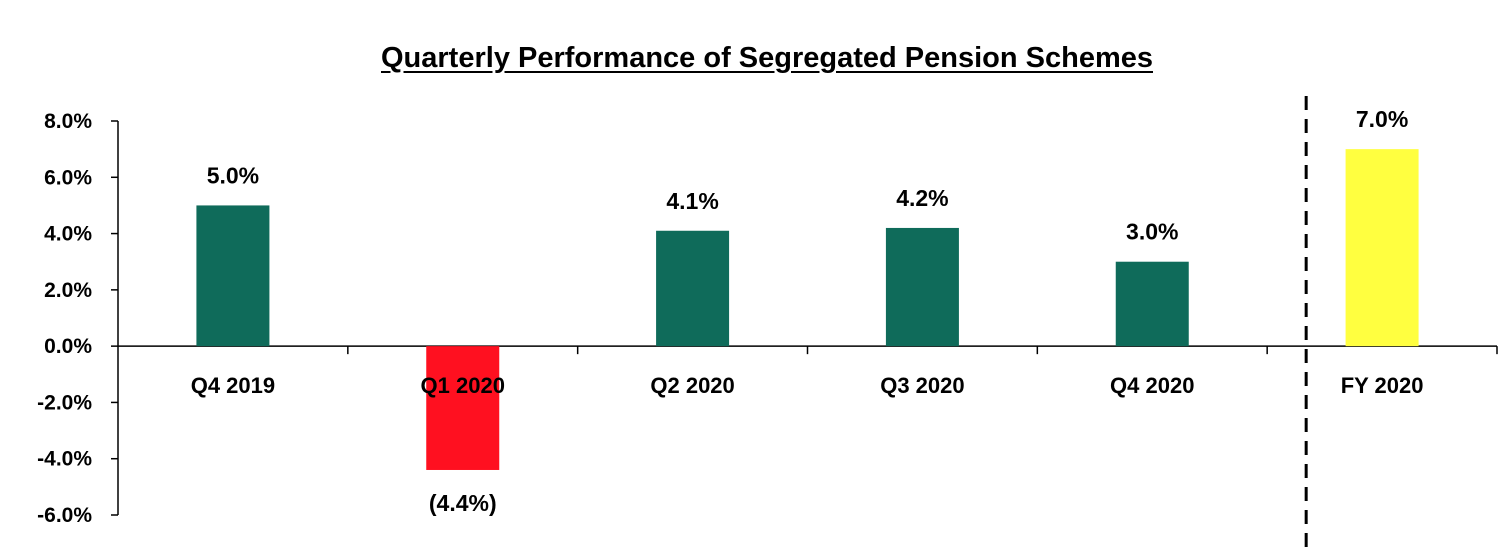 Image resolution: width=1512 pixels, height=552 pixels. What do you see at coordinates (68, 346) in the screenshot?
I see `y-tick-label: 0.0%` at bounding box center [68, 346].